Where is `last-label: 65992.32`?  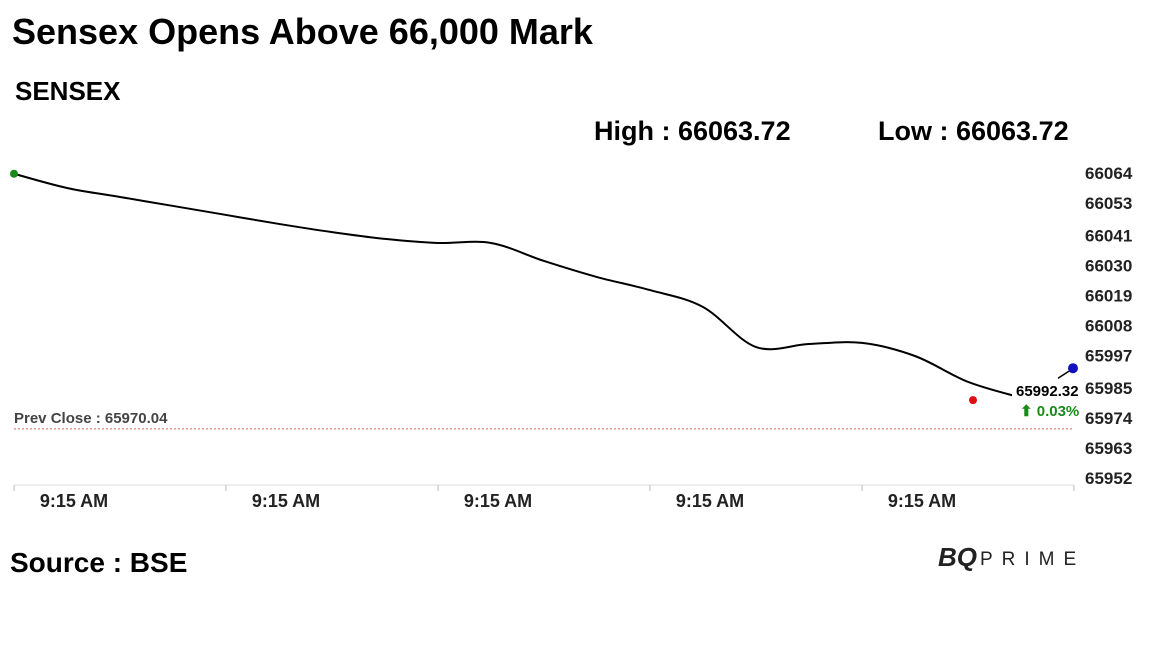
last-label: 65992.32 is located at coordinates (1047, 391).